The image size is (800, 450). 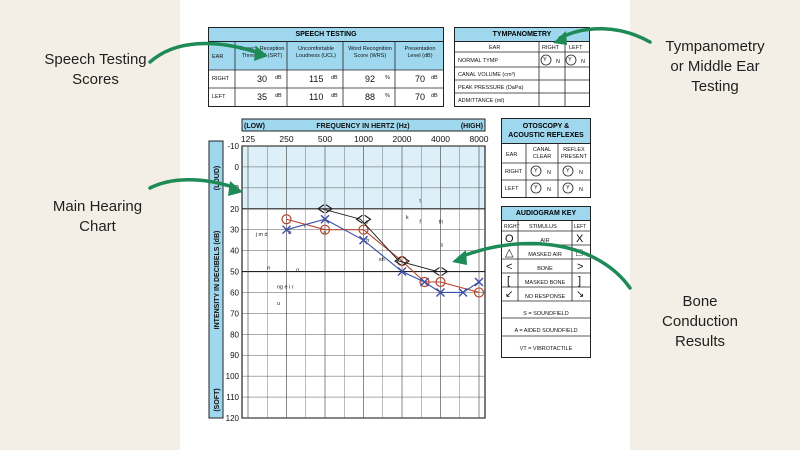 I want to click on tympanometry-title: TYMPANOMETRY, so click(x=522, y=35).